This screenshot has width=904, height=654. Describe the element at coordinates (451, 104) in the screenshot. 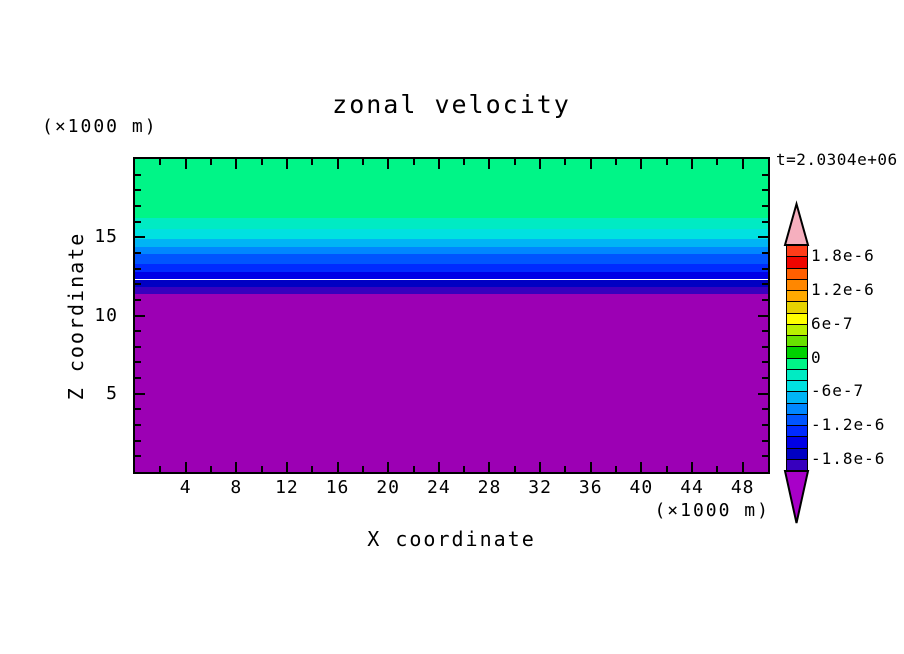

I see `plot-title: zonal velocity` at that location.